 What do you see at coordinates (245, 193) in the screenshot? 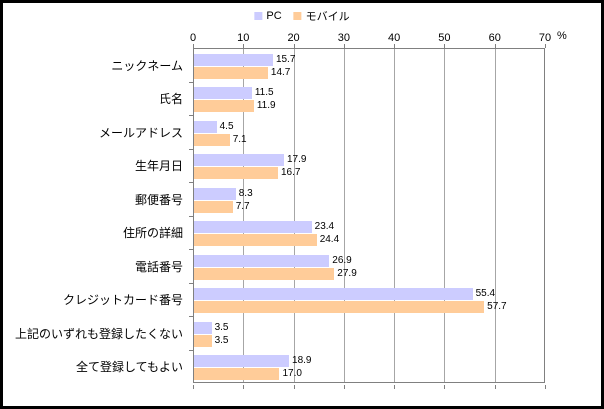
I see `bar-value-label: 8.3` at bounding box center [245, 193].